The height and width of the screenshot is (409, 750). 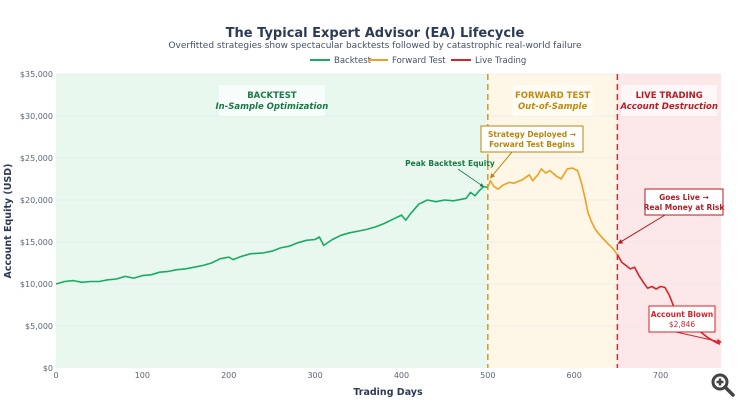 I want to click on phase-label-subtitle: Out-of-Sample, so click(x=552, y=107).